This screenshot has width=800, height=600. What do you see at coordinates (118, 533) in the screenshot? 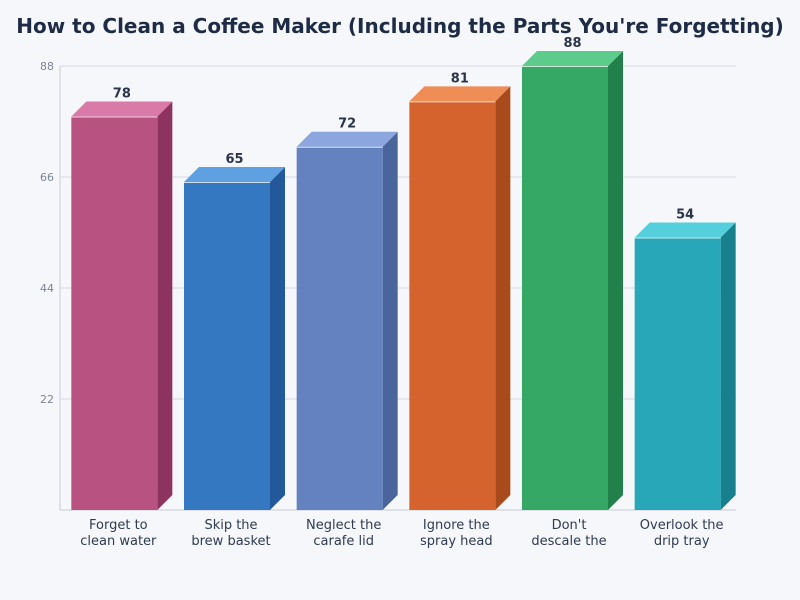
I see `x-tick-label: Forget to clean water` at bounding box center [118, 533].